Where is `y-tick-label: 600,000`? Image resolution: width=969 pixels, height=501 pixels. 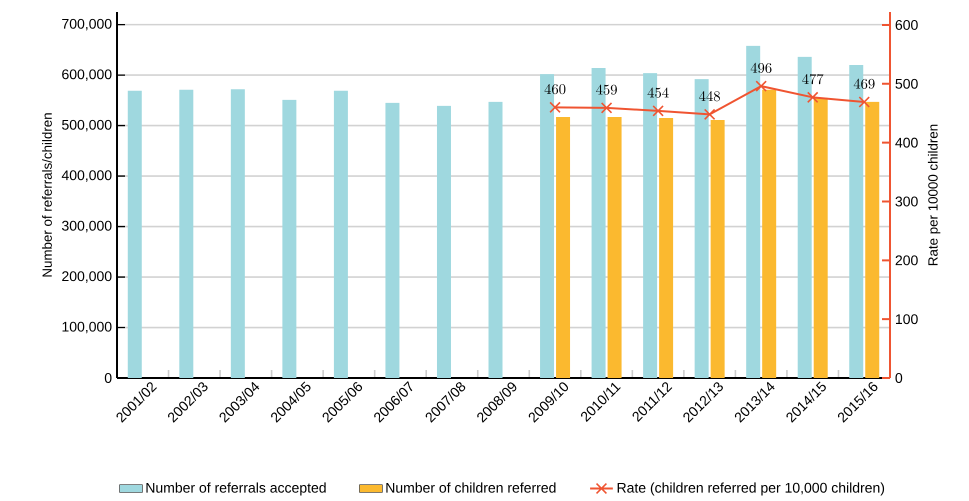 y-tick-label: 600,000 is located at coordinates (87, 75).